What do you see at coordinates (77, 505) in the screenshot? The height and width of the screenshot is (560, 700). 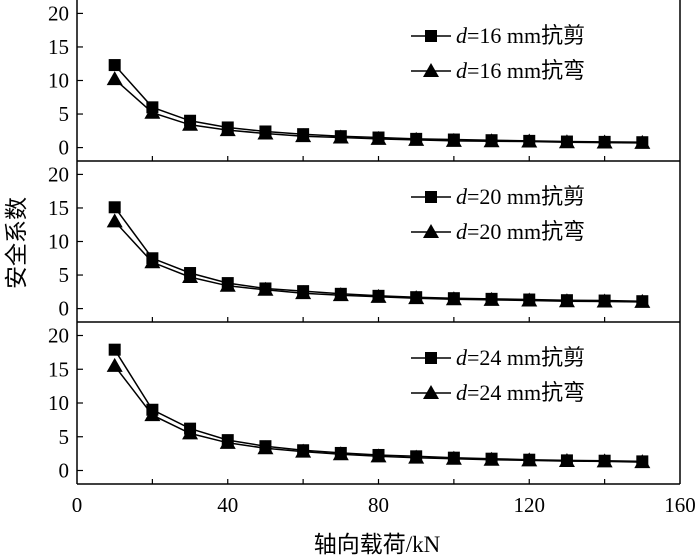 I see `x-tick-label: 0` at bounding box center [77, 505].